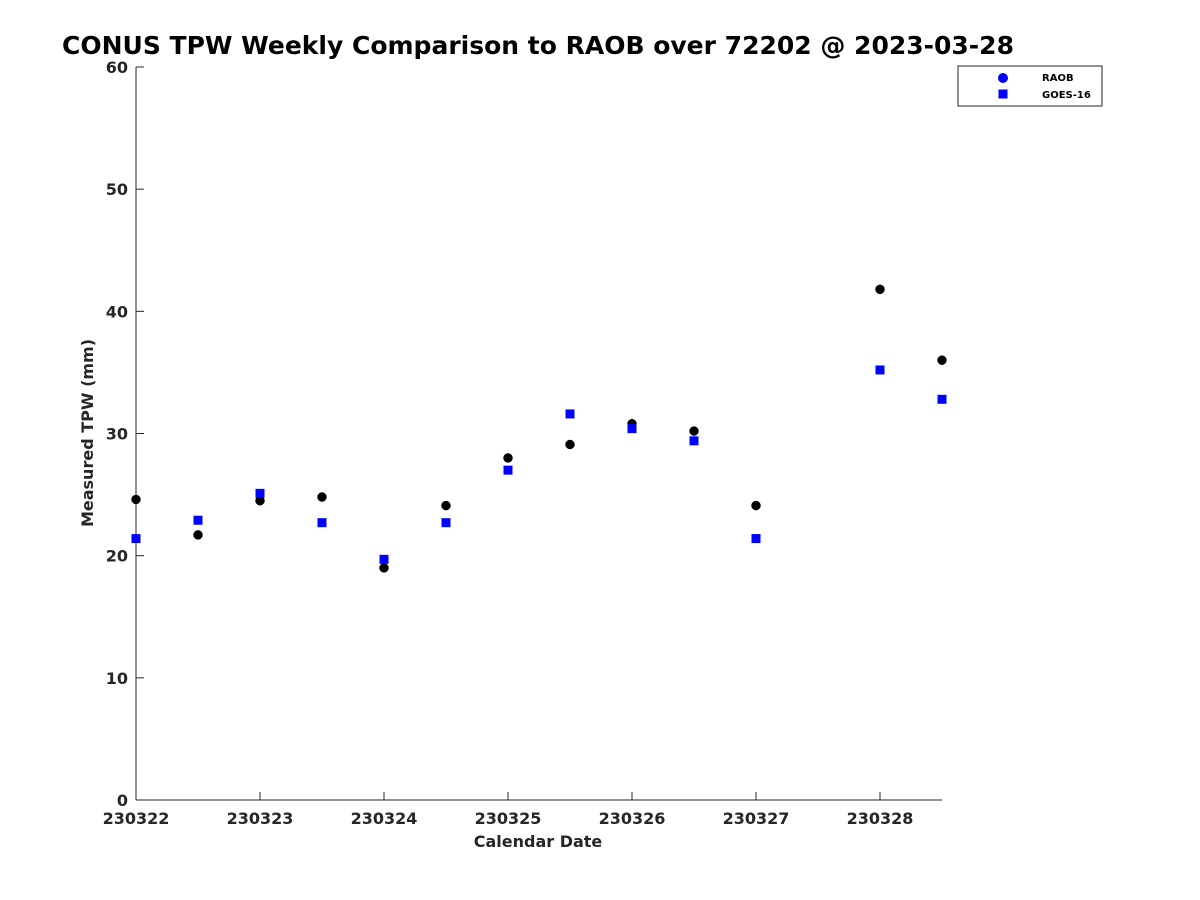 This screenshot has height=900, width=1200. I want to click on legend-box, so click(1030, 86).